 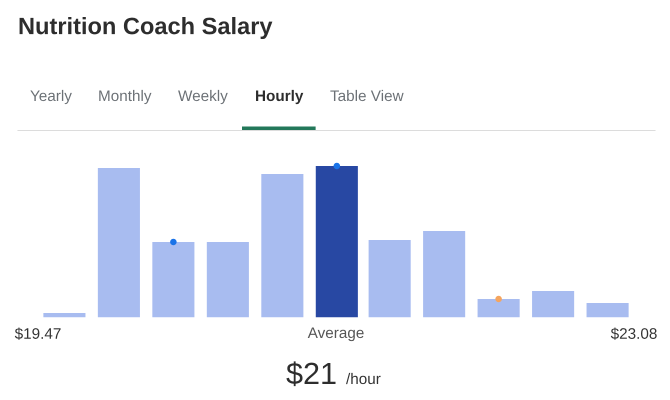 I want to click on text: Table View, so click(x=367, y=96).